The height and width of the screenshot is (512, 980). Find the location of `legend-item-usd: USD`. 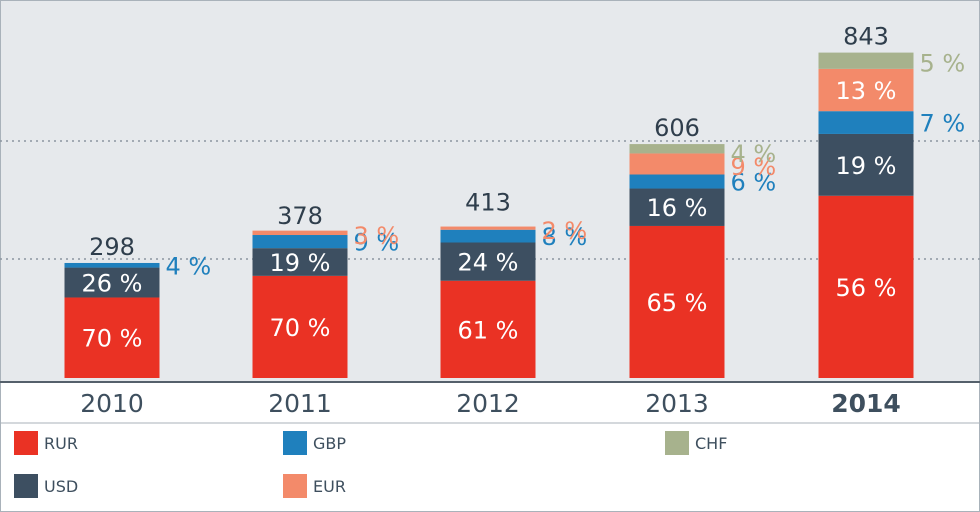

legend-item-usd: USD is located at coordinates (46, 486).